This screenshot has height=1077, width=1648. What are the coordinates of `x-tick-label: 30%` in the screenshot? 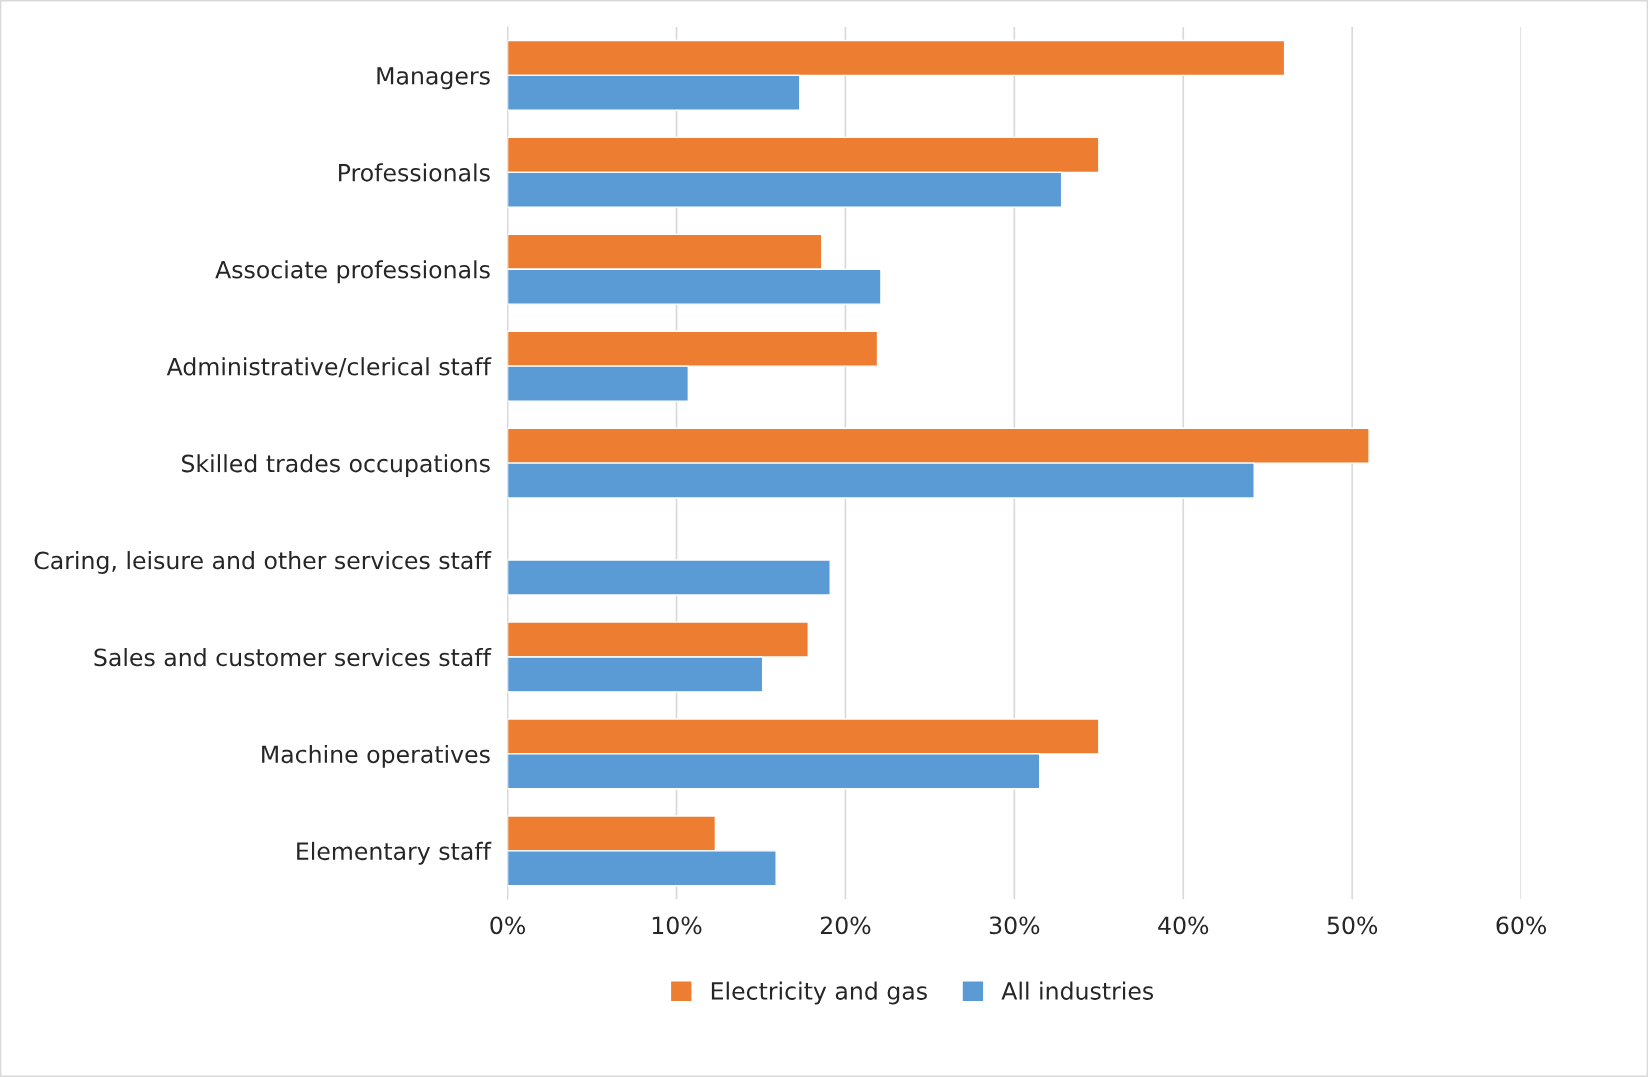 It's located at (1014, 925).